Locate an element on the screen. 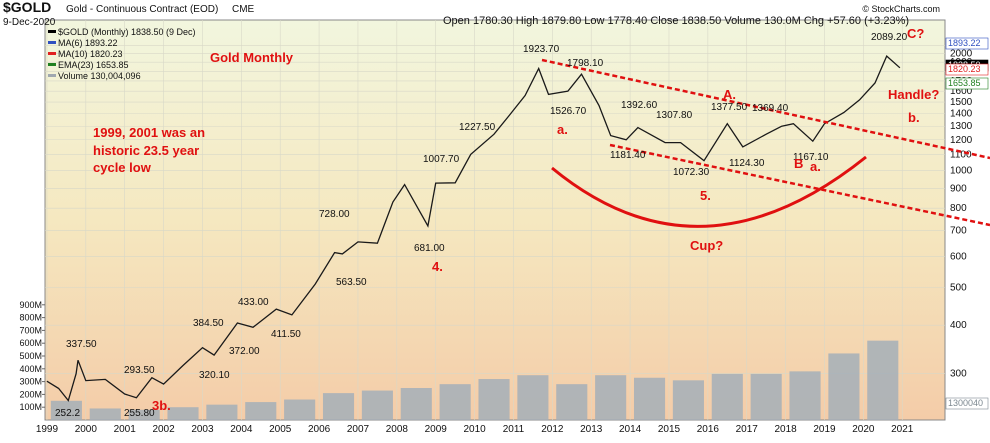 This screenshot has height=443, width=990. y-tick-label: 1300 is located at coordinates (961, 126).